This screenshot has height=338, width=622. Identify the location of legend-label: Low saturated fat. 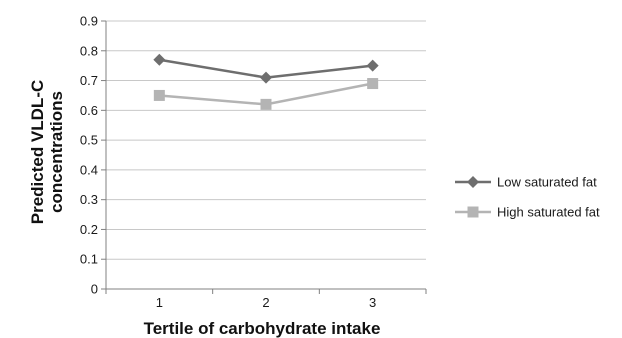
(547, 182).